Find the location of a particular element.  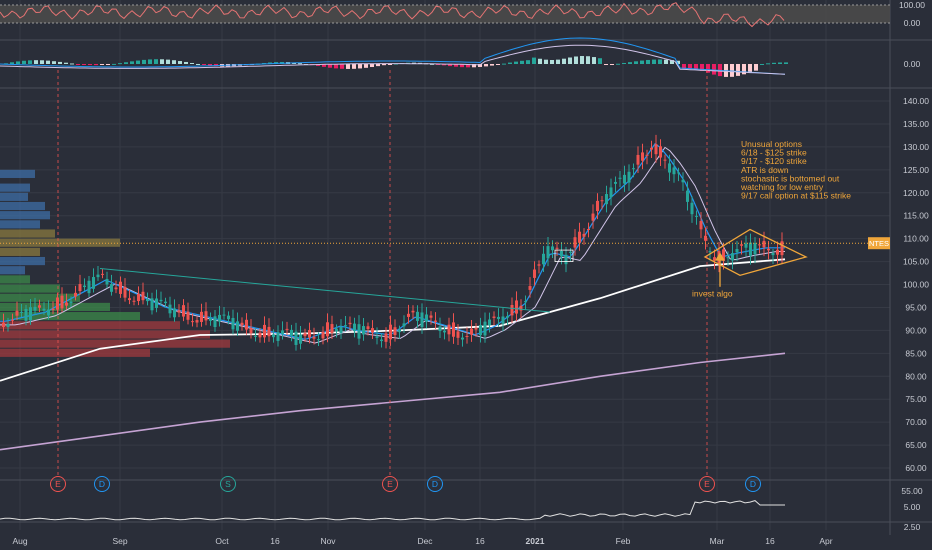

time-label: Nov is located at coordinates (328, 541).